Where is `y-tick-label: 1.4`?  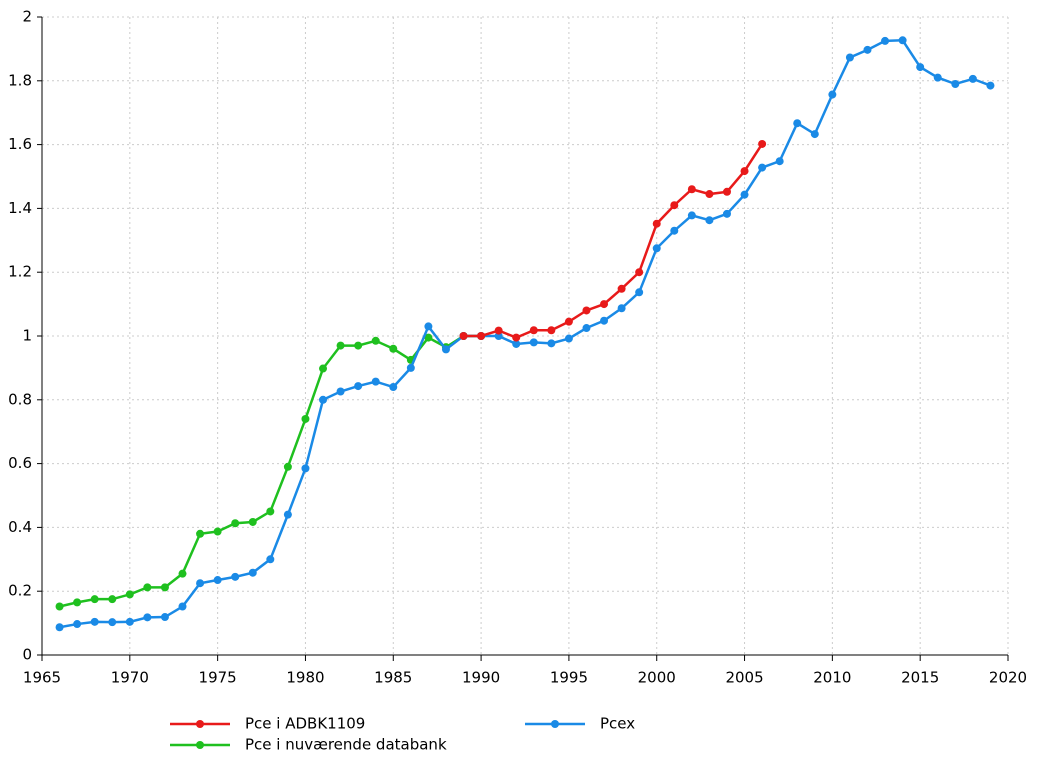 y-tick-label: 1.4 is located at coordinates (20, 208).